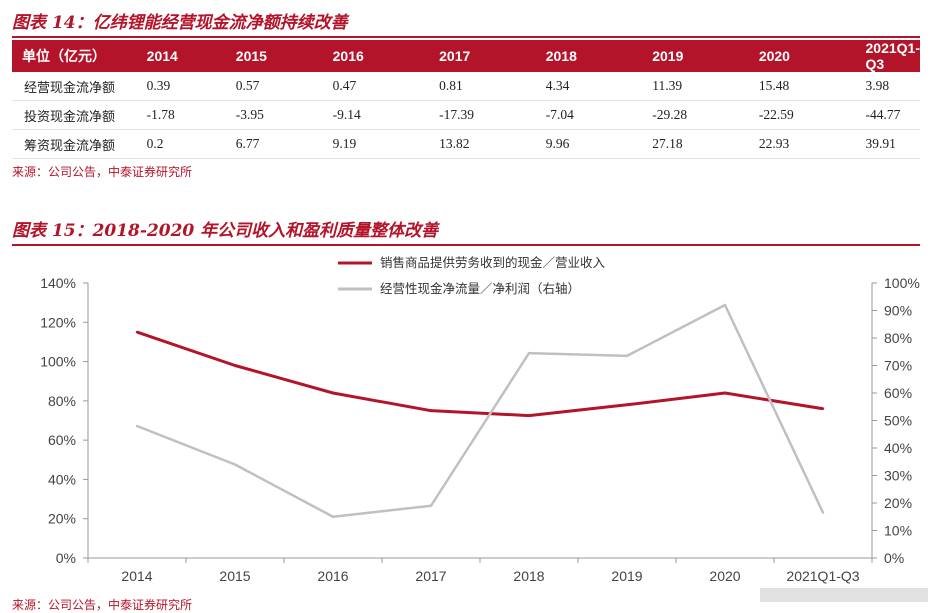  What do you see at coordinates (181, 56) in the screenshot?
I see `table-header-cell: 2014` at bounding box center [181, 56].